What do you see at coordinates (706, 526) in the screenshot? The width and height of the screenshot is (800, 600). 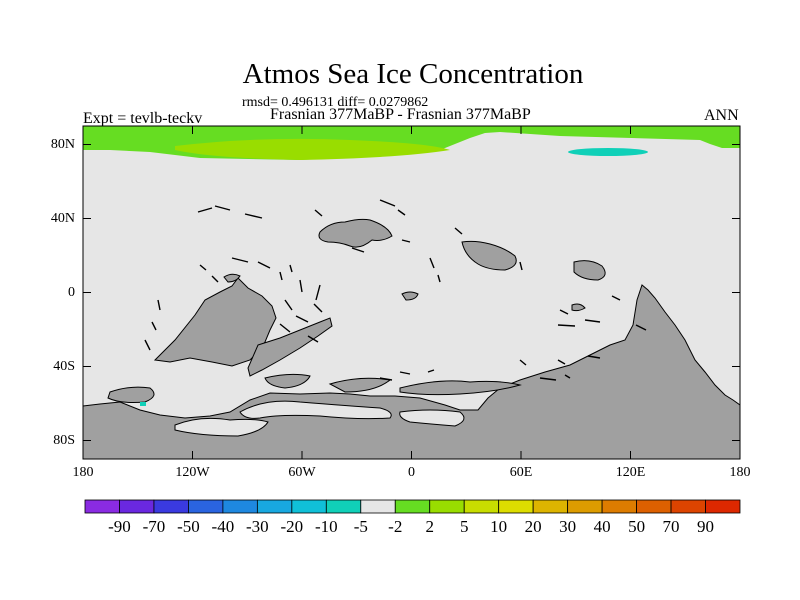 I see `colorbar-label: 90` at bounding box center [706, 526].